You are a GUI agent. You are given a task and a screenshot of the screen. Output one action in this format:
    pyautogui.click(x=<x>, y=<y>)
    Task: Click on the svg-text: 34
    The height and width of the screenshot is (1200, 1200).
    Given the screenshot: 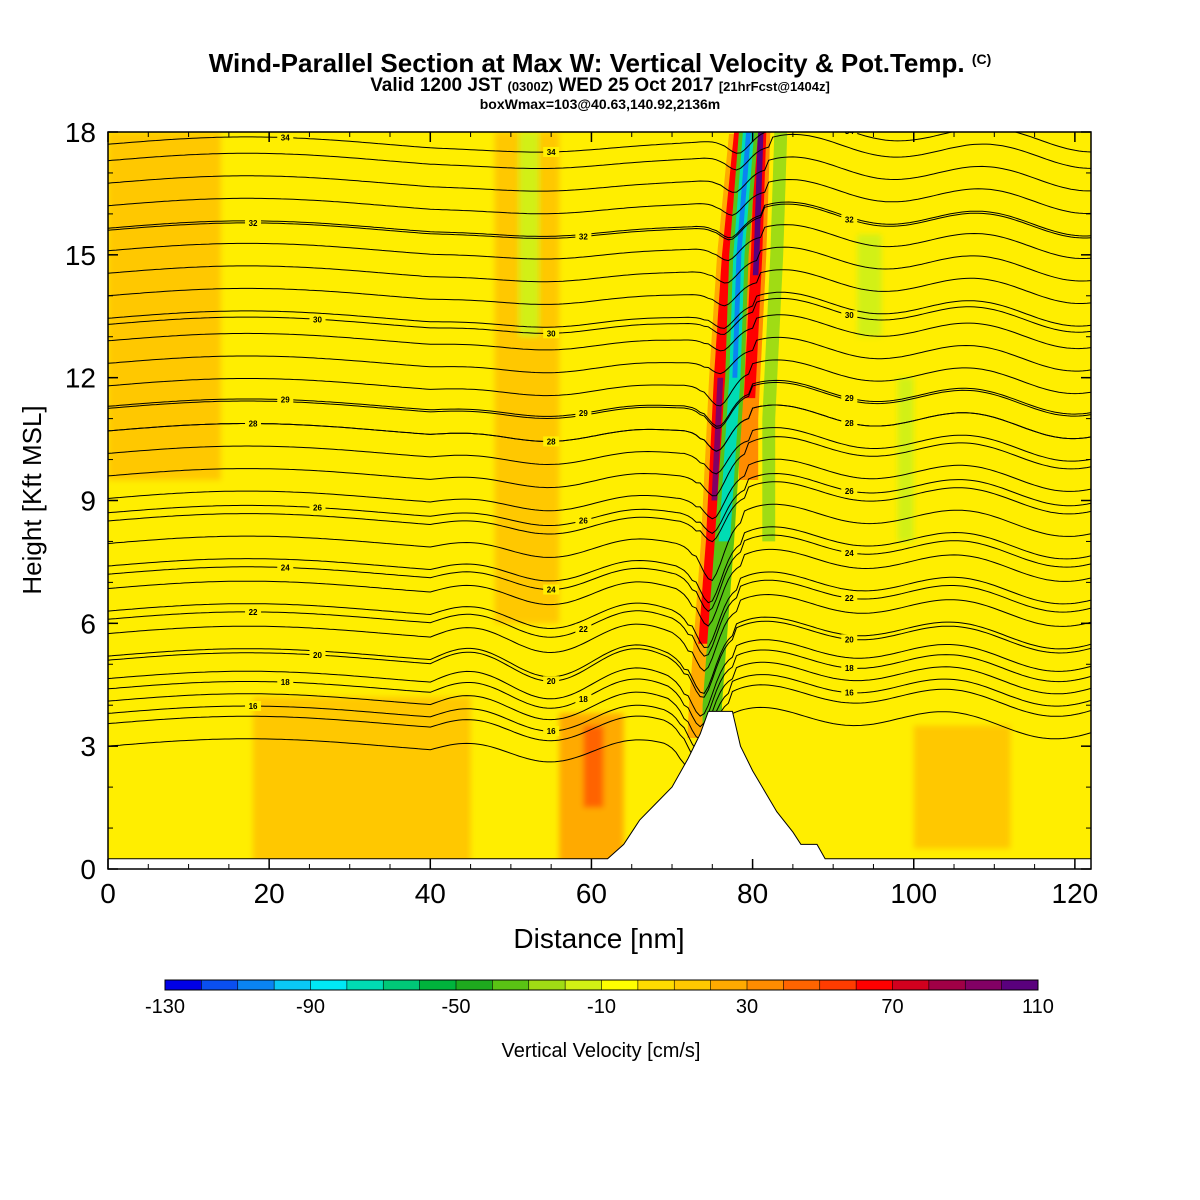 What is the action you would take?
    pyautogui.click(x=849, y=131)
    